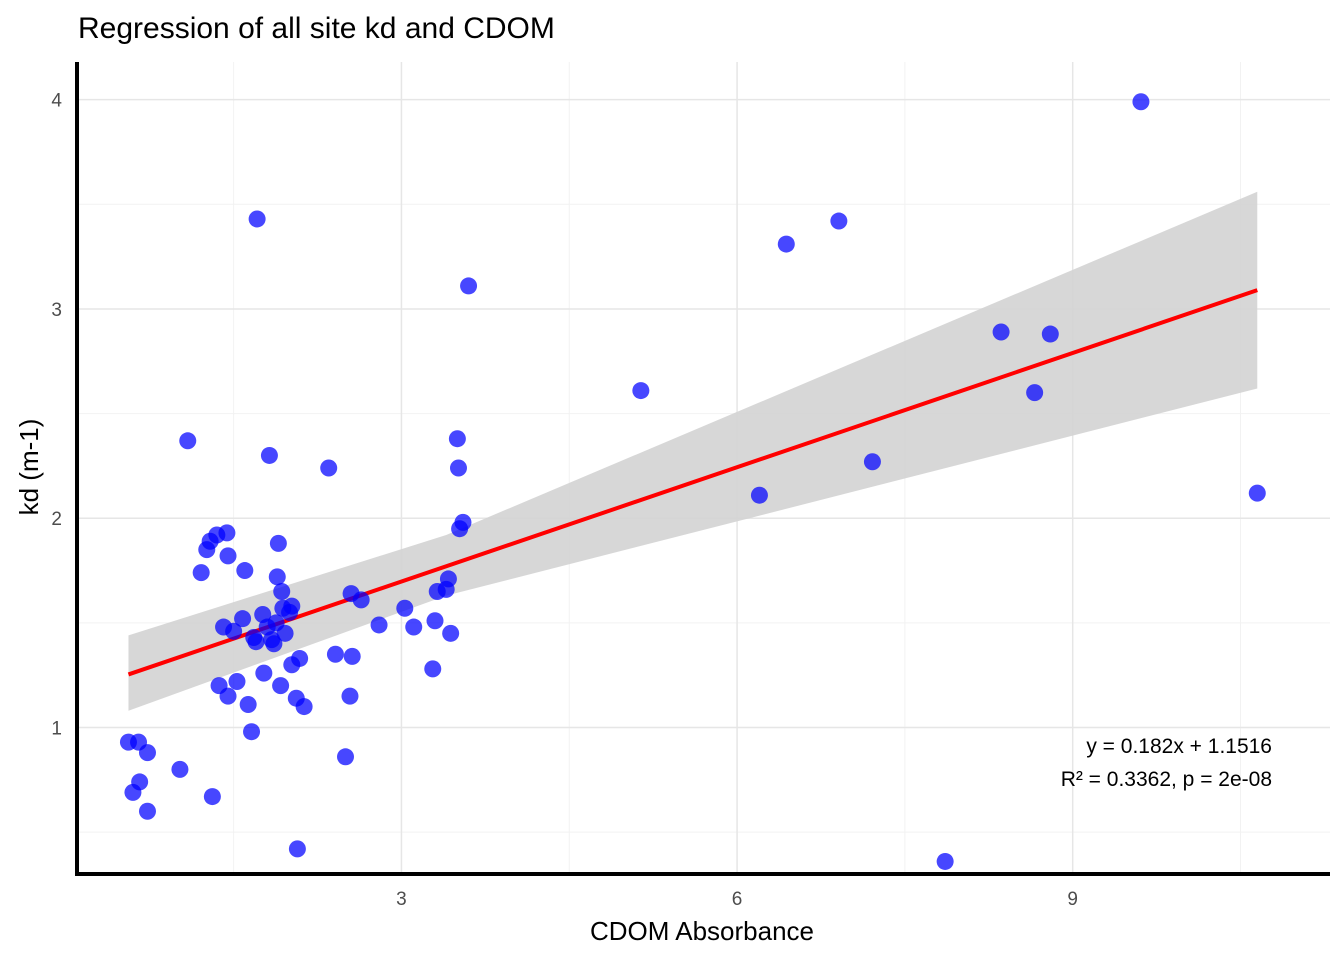 This screenshot has height=960, width=1344. I want to click on chart-title: Regression of all site kd and CDOM, so click(316, 28).